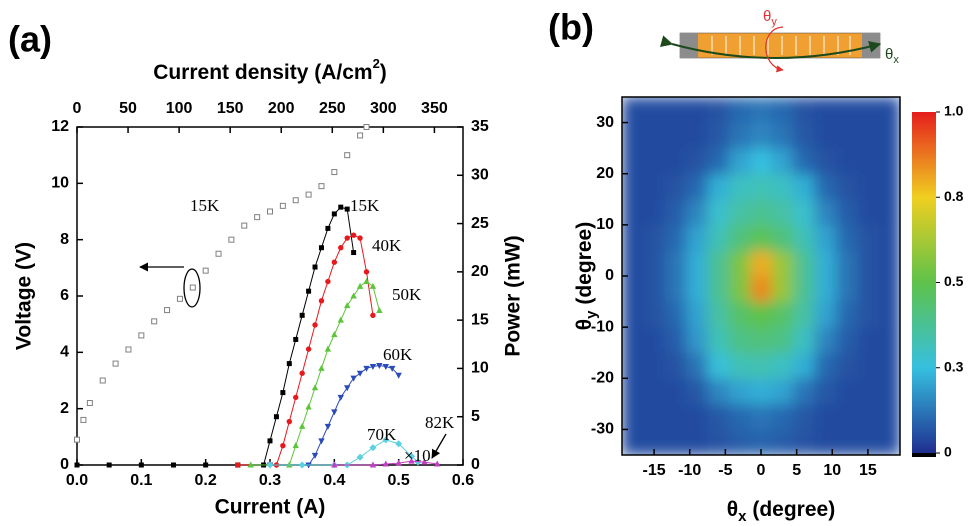 This screenshot has width=969, height=526. I want to click on y2-tick-label: 30, so click(480, 175).